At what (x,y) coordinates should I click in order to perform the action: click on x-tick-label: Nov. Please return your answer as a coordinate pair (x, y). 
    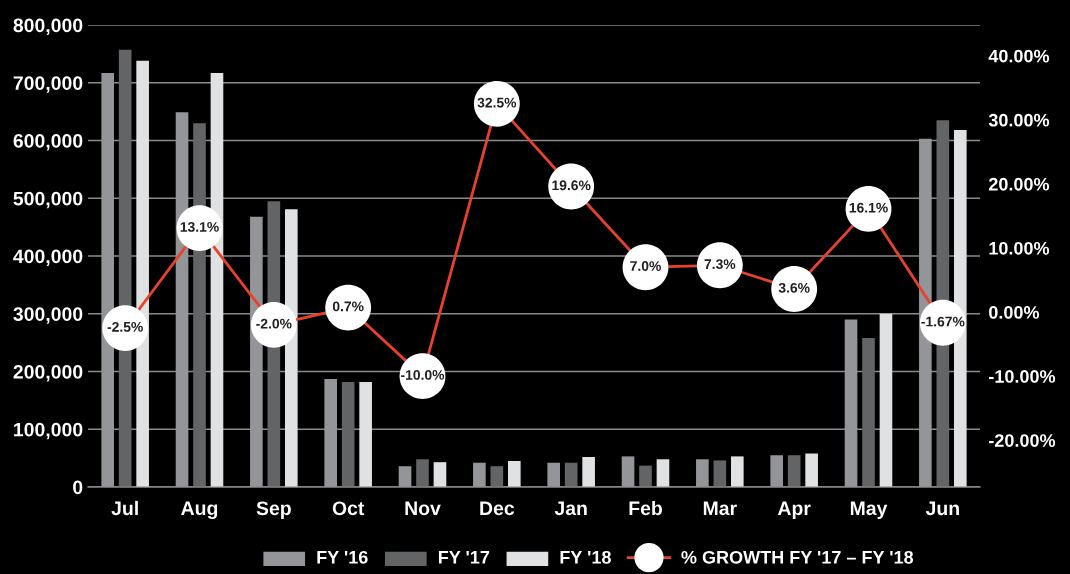
    Looking at the image, I should click on (423, 508).